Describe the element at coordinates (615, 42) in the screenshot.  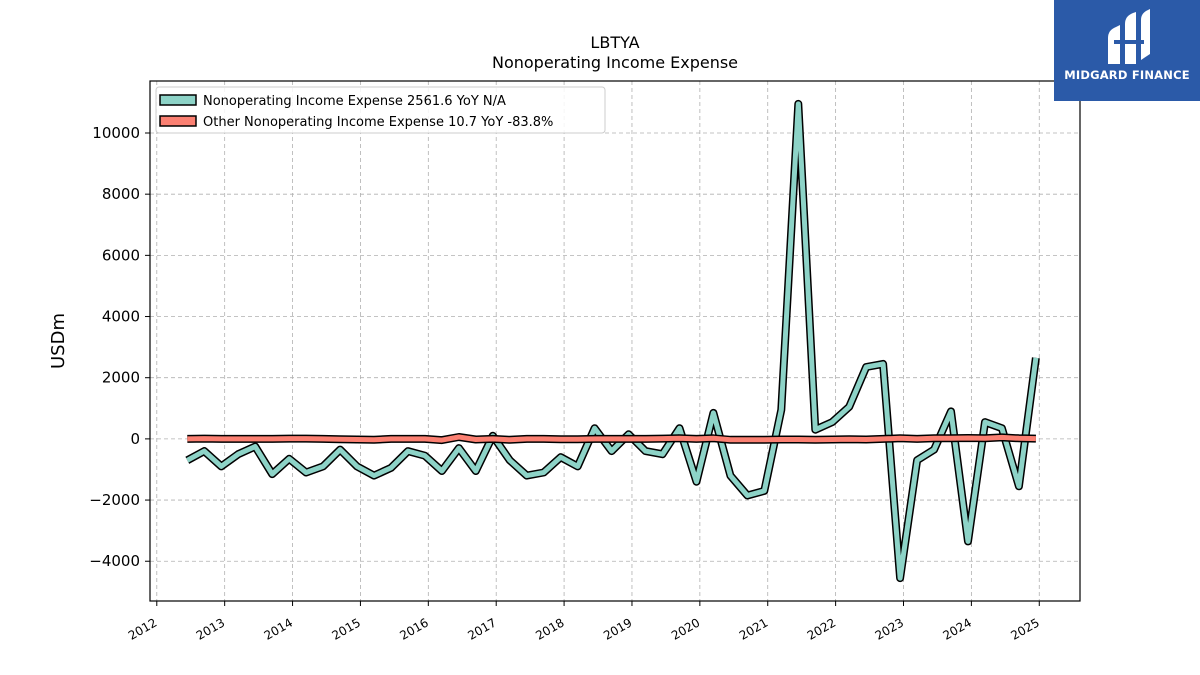
I see `chart-title: LBTYA` at that location.